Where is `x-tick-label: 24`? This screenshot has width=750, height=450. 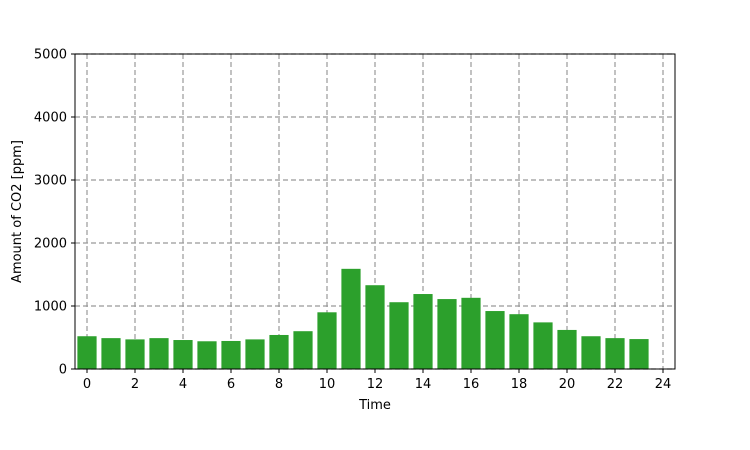
x-tick-label: 24 is located at coordinates (663, 384).